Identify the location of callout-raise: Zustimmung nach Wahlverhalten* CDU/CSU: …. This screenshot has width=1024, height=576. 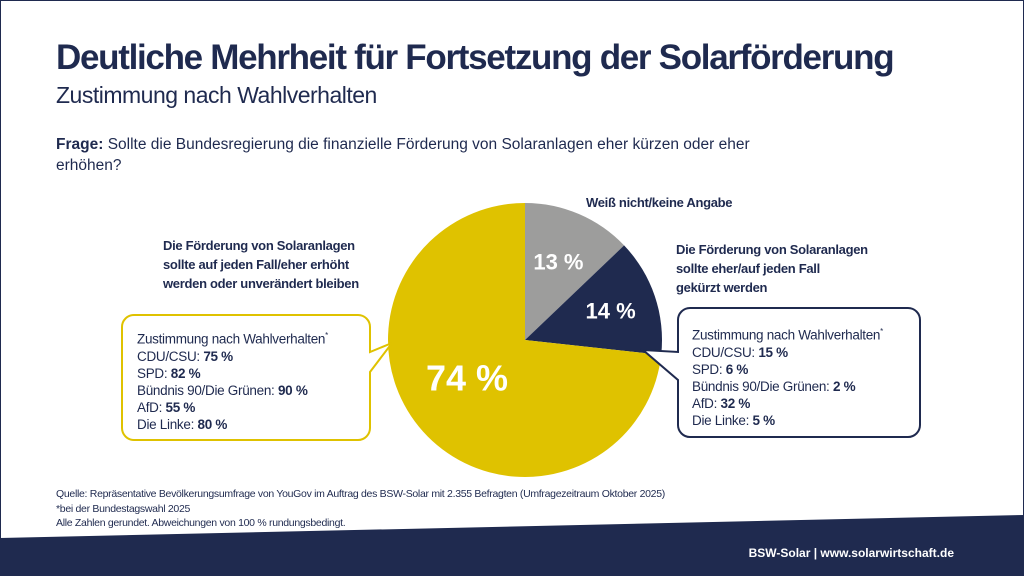
(232, 380).